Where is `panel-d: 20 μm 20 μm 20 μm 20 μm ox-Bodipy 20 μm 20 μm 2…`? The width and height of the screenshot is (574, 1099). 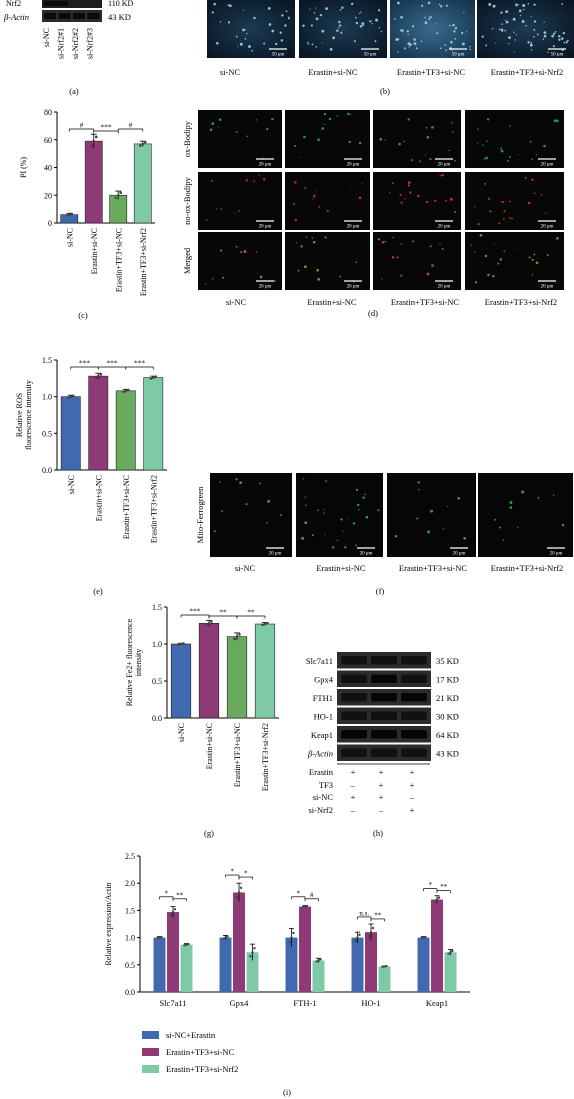 panel-d: 20 μm 20 μm 20 μm 20 μm ox-Bodipy 20 μm 20 μm 2… is located at coordinates (373, 214).